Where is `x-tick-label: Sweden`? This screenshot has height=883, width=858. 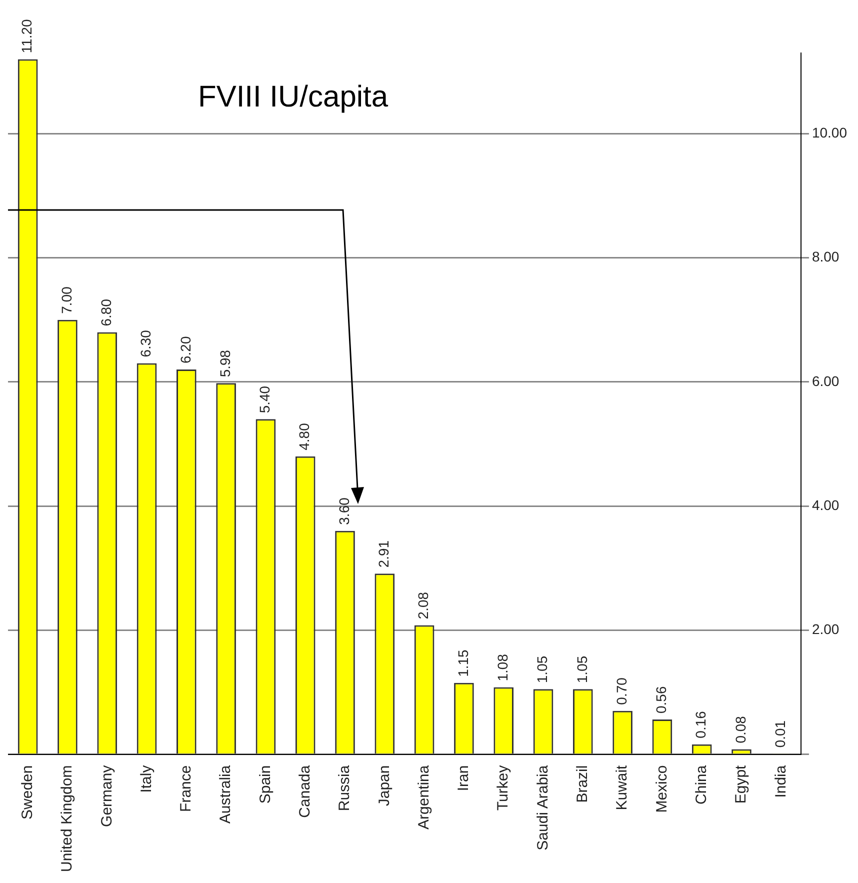
x-tick-label: Sweden is located at coordinates (27, 792).